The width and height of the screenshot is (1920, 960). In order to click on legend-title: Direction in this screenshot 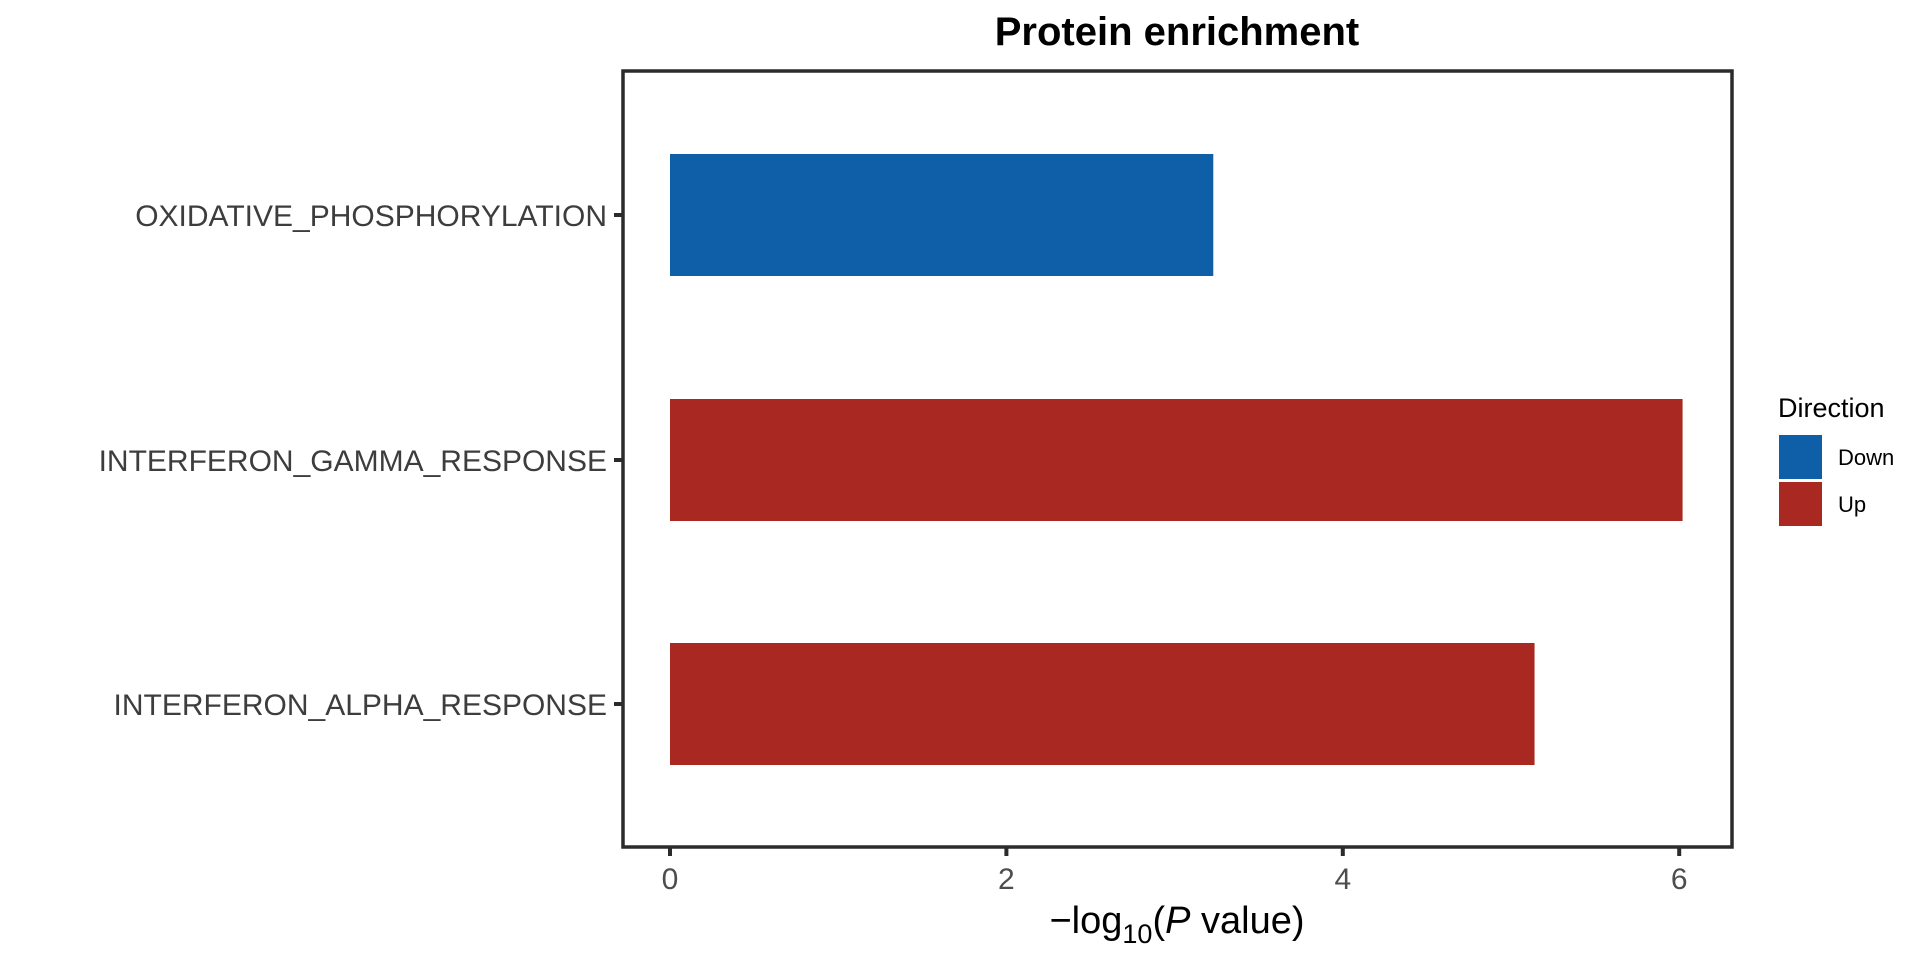, I will do `click(1831, 408)`.